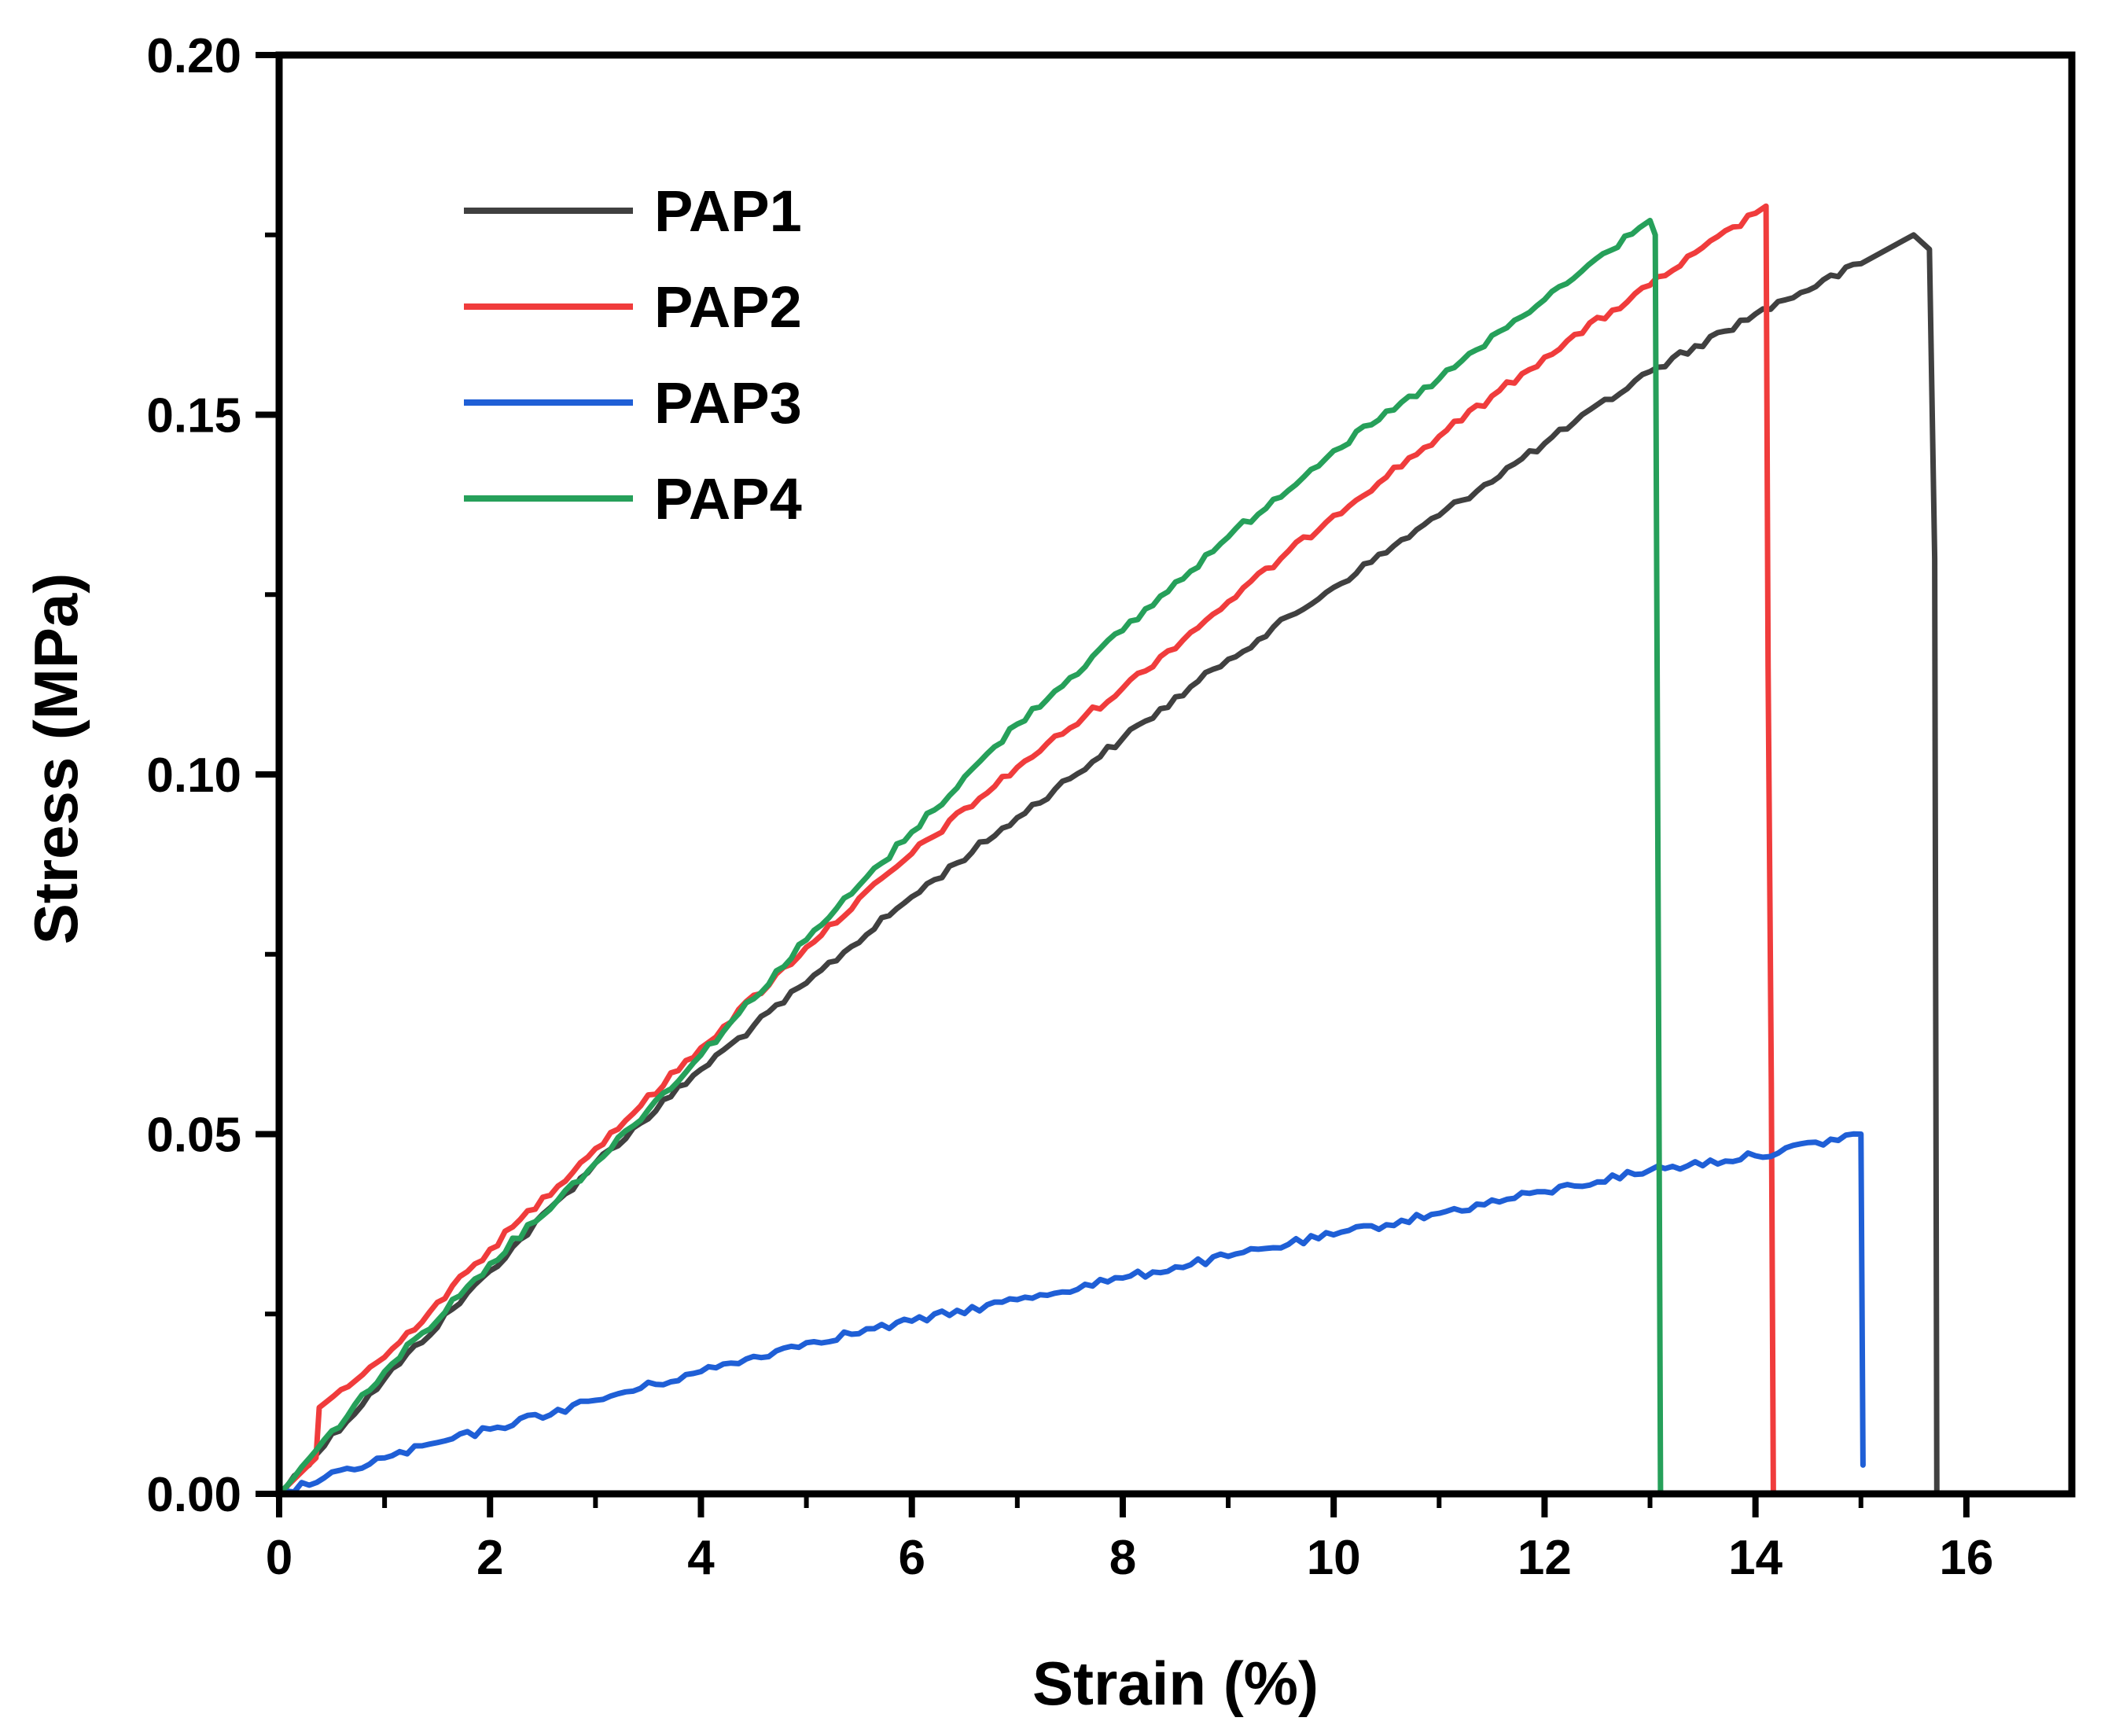  Describe the element at coordinates (55, 759) in the screenshot. I see `y-axis-title: Stress (MPa)` at that location.